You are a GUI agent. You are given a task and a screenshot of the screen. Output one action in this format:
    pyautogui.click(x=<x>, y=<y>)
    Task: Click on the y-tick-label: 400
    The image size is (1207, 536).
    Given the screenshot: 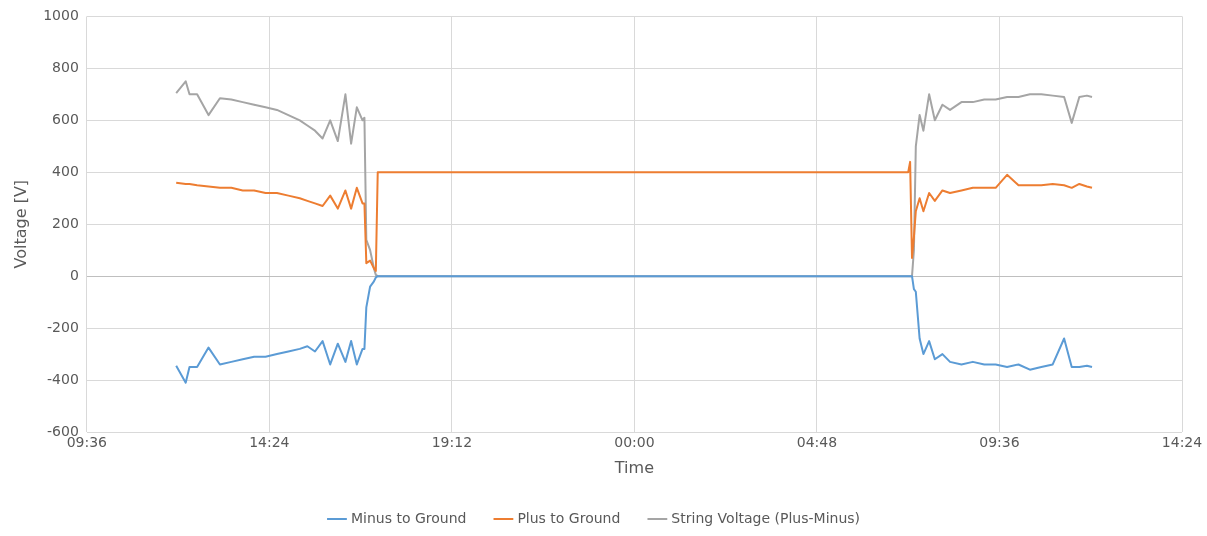 What is the action you would take?
    pyautogui.click(x=65, y=170)
    